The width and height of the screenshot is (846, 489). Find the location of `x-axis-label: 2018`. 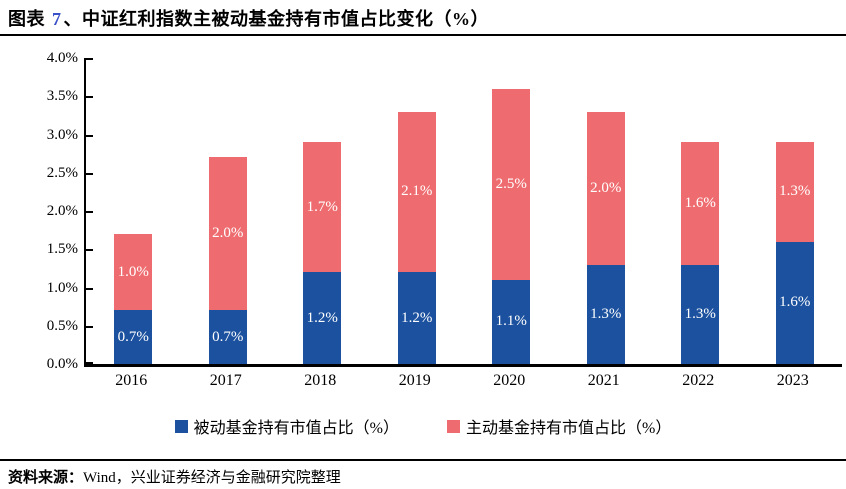

x-axis-label: 2018 is located at coordinates (320, 380).